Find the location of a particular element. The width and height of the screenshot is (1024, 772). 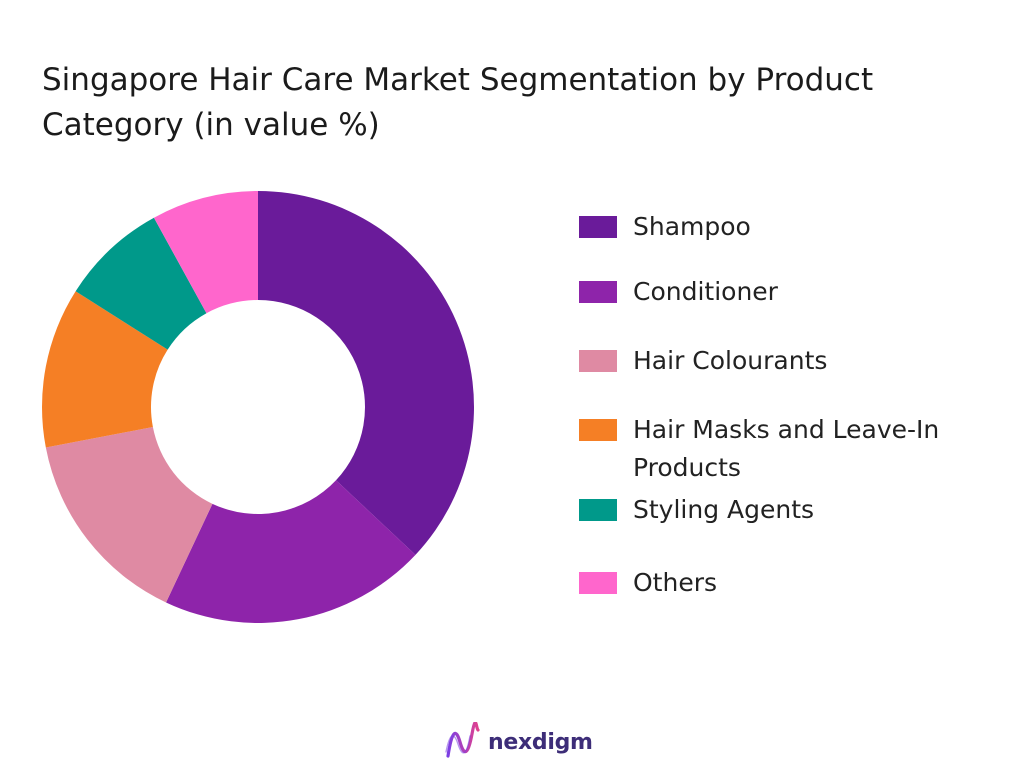

legend-item: Styling Agents is located at coordinates (786, 512).